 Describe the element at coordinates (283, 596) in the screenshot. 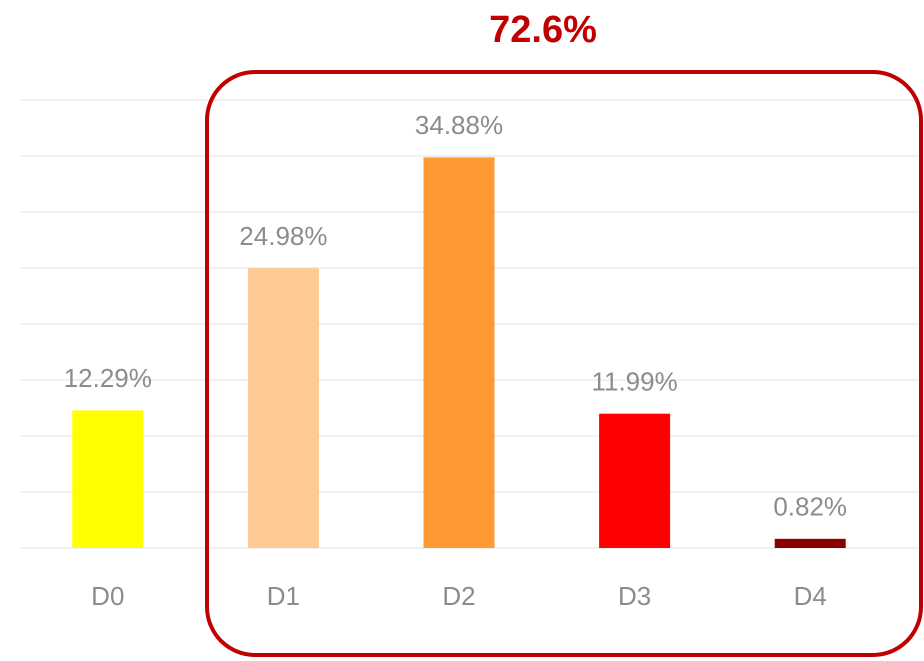

I see `x-tick-label: D1` at that location.